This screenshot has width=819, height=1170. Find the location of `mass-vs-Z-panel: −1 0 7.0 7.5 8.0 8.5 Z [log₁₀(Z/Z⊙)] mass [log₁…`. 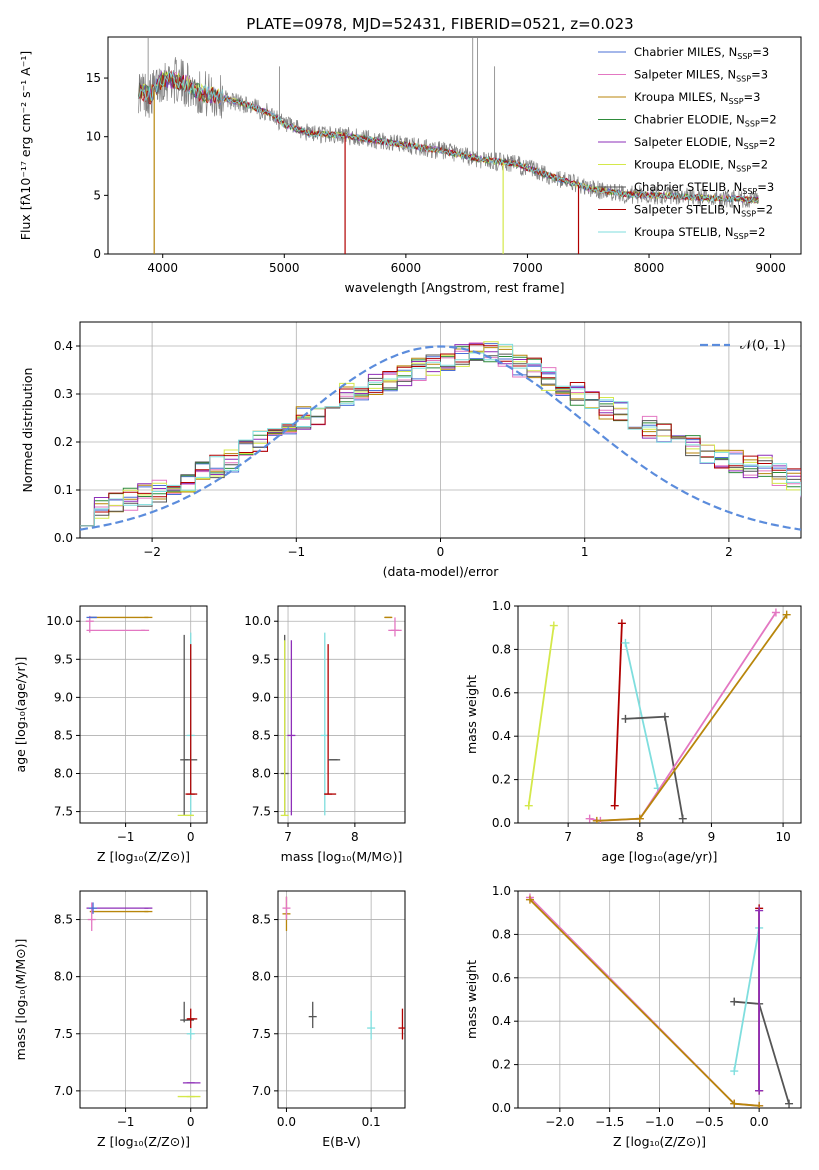

mass-vs-Z-panel: −1 0 7.0 7.5 8.0 8.5 Z [log₁₀(Z/Z⊙)] mass [log₁… is located at coordinates (110, 1019).